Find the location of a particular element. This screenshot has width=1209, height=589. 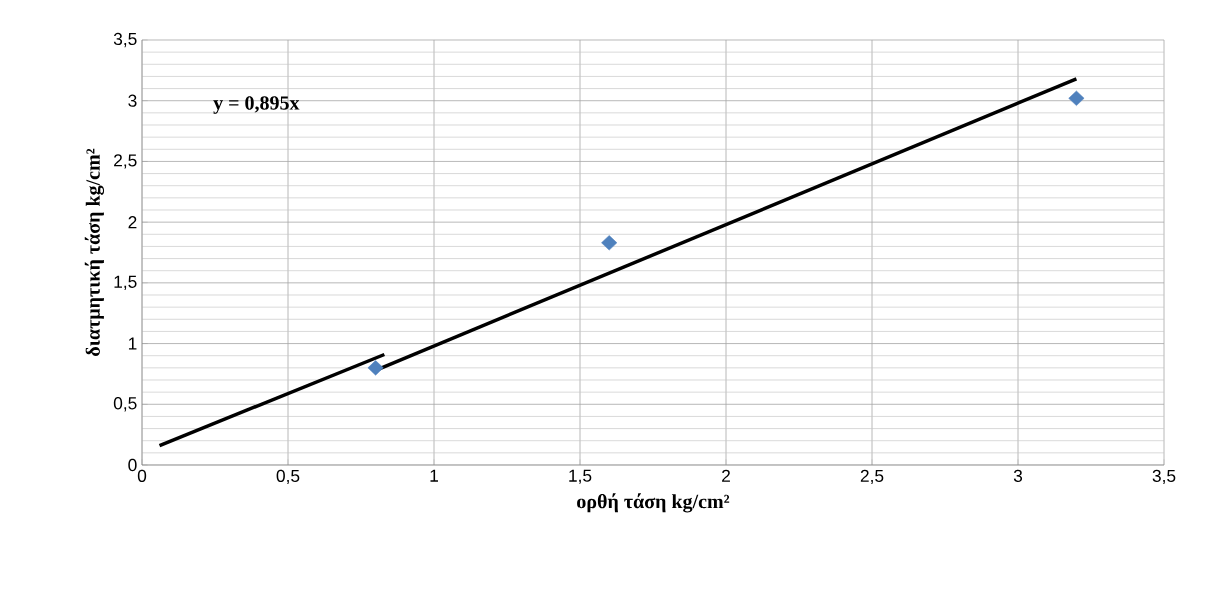

y-tick-label: 3,5 is located at coordinates (125, 40).